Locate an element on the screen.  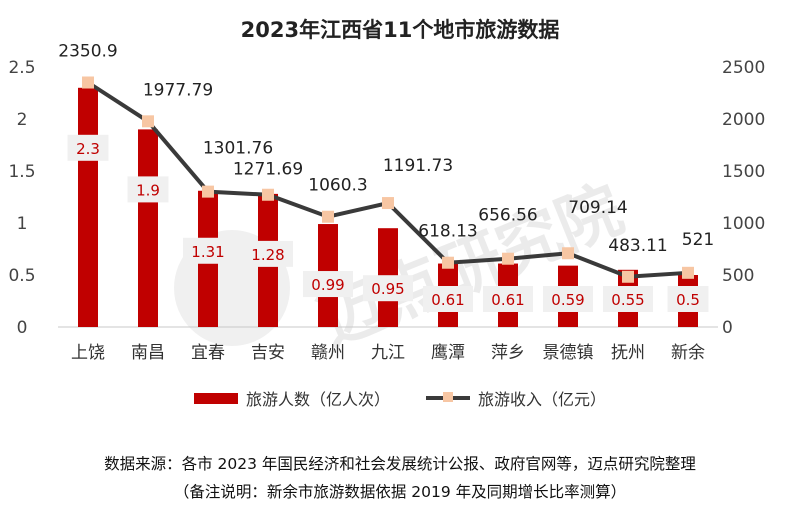
bar-value-label: 1.28 is located at coordinates (267, 255).